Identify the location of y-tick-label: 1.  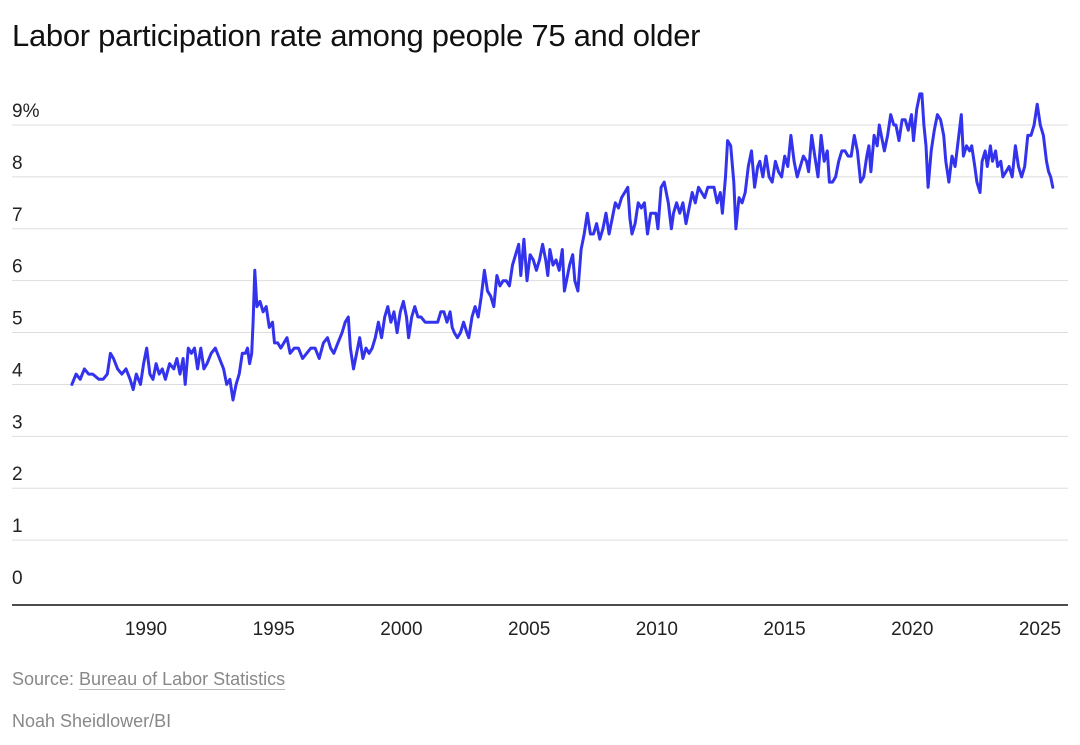
(17, 526).